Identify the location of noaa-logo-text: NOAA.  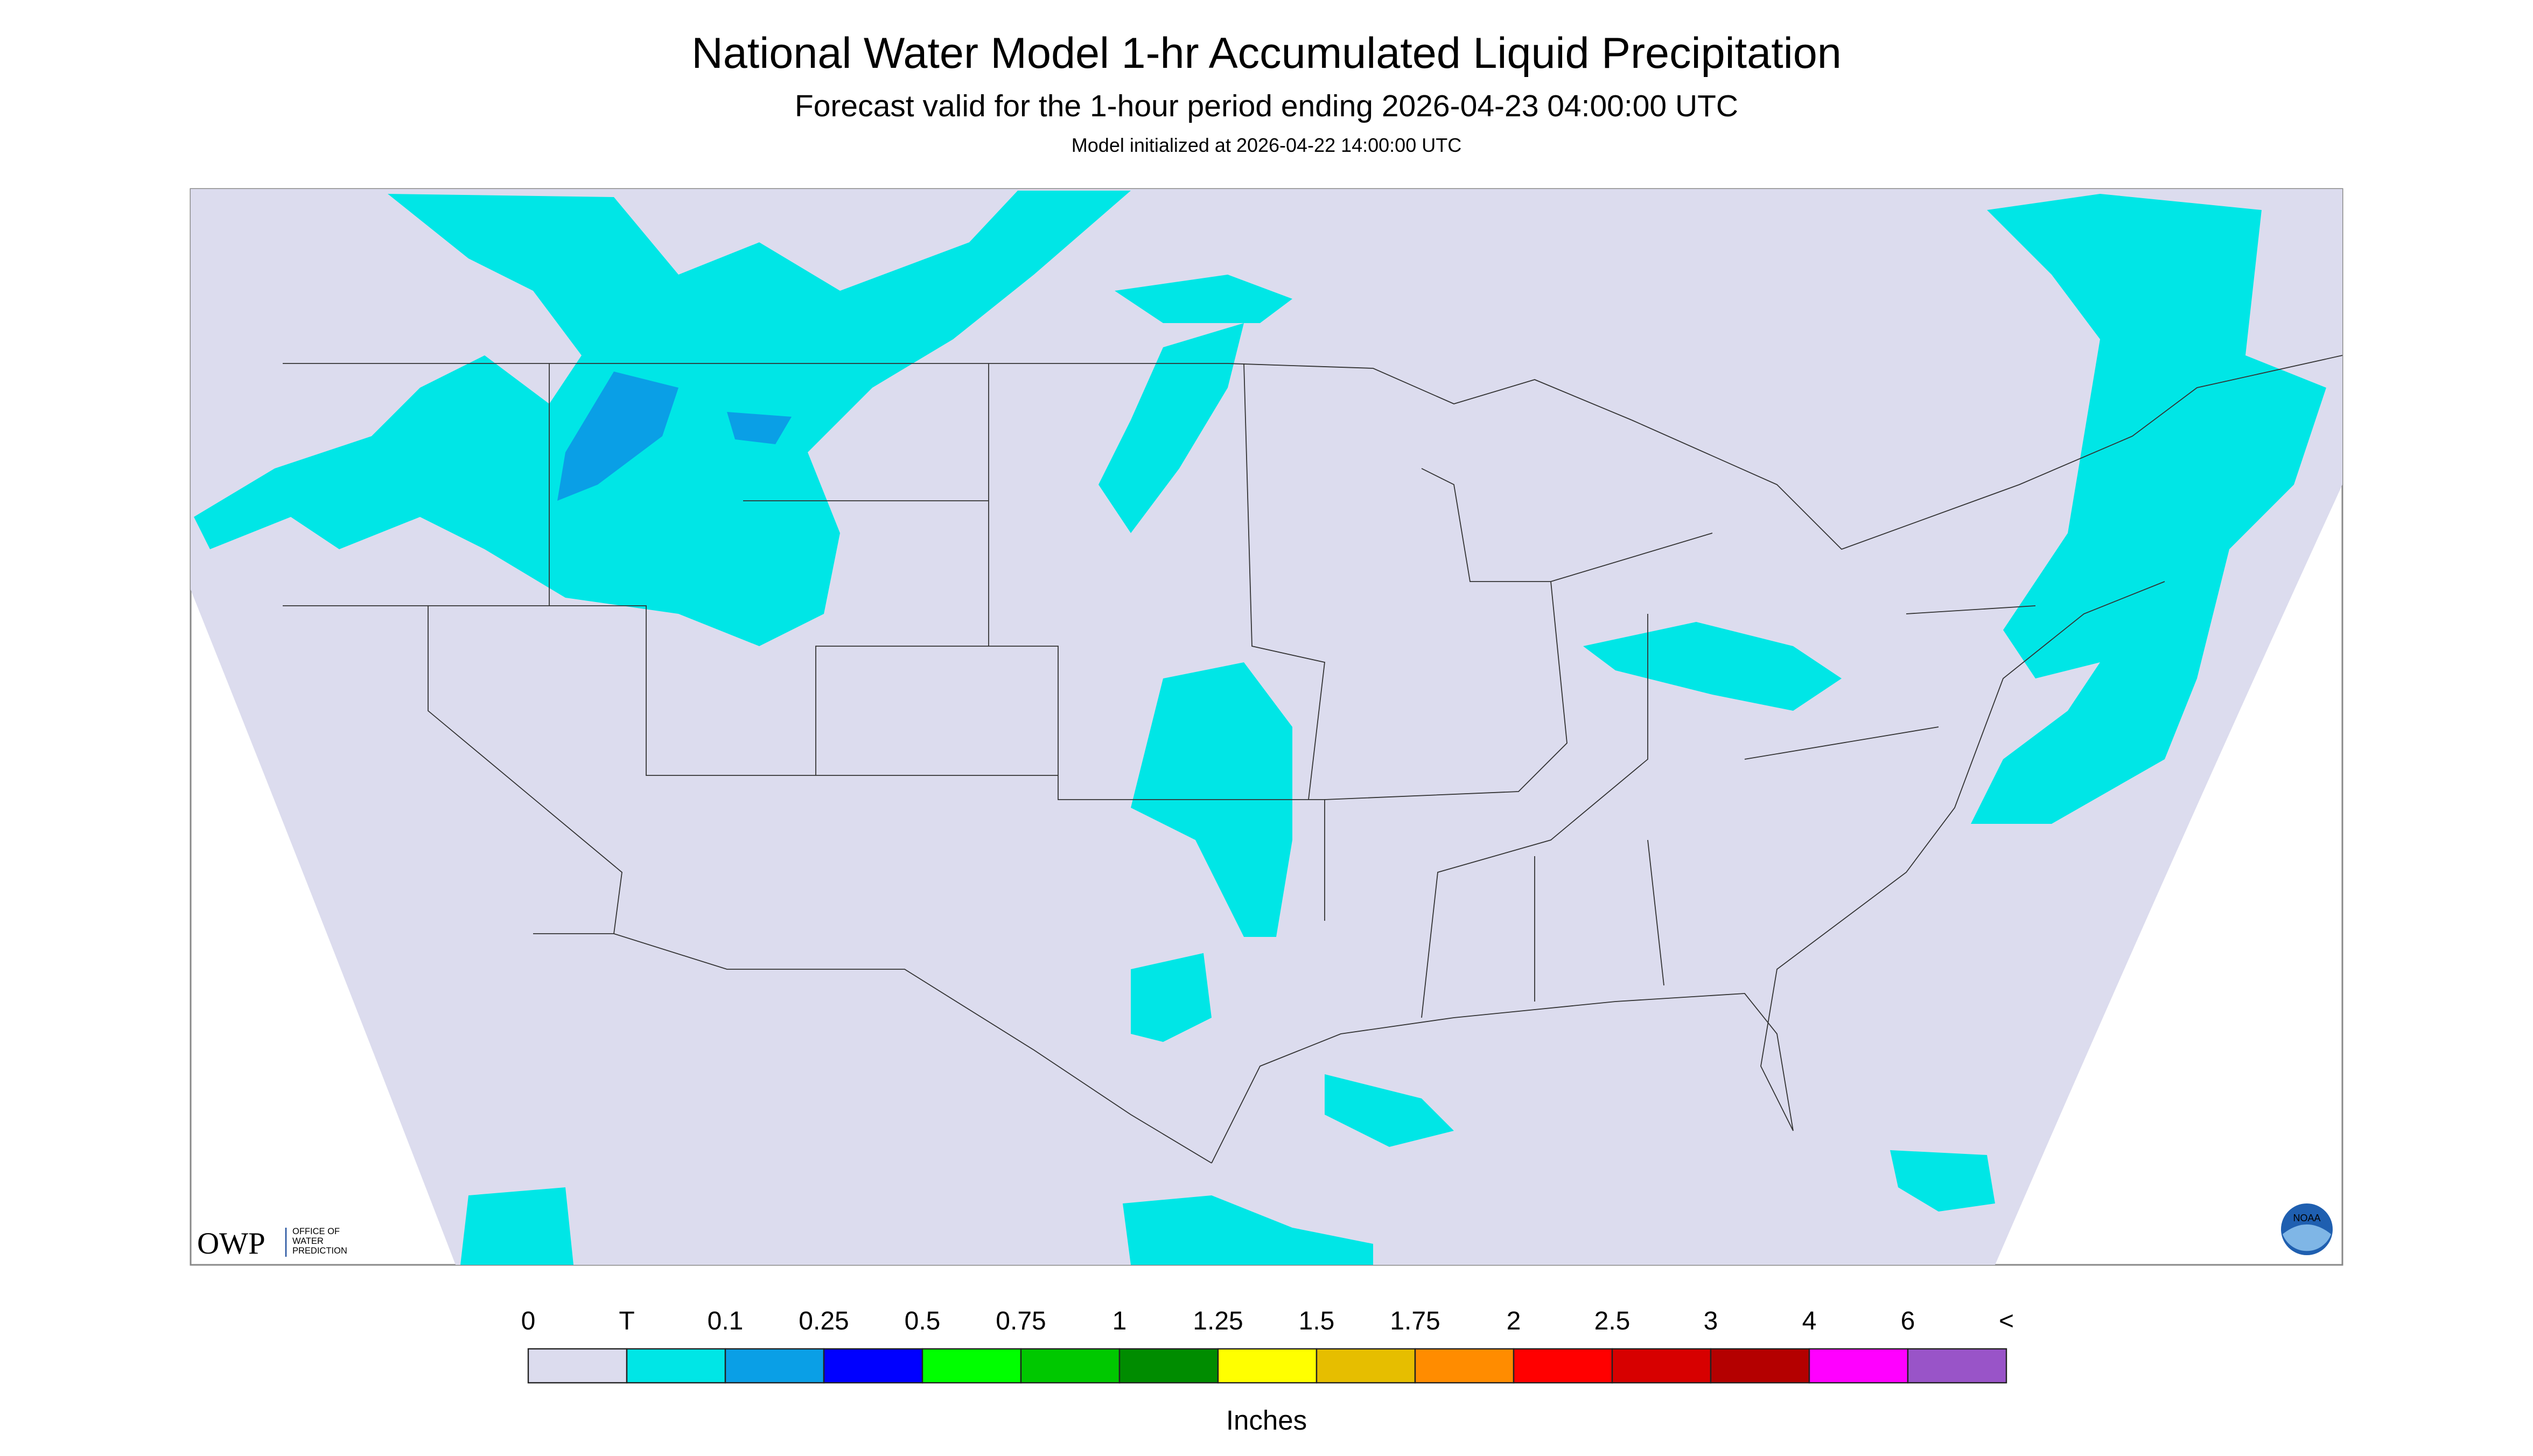
(2306, 1218).